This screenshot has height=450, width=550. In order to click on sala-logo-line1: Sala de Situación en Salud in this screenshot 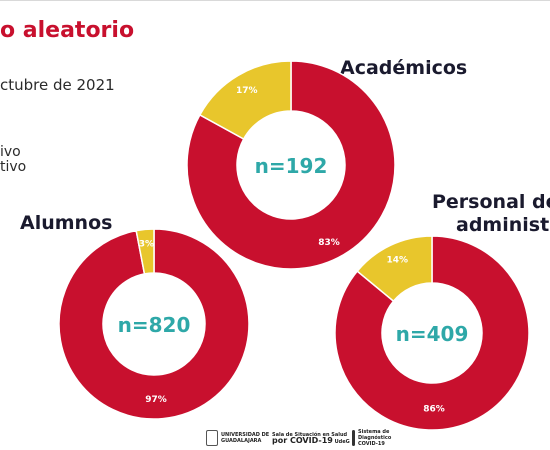, I will do `click(310, 434)`.